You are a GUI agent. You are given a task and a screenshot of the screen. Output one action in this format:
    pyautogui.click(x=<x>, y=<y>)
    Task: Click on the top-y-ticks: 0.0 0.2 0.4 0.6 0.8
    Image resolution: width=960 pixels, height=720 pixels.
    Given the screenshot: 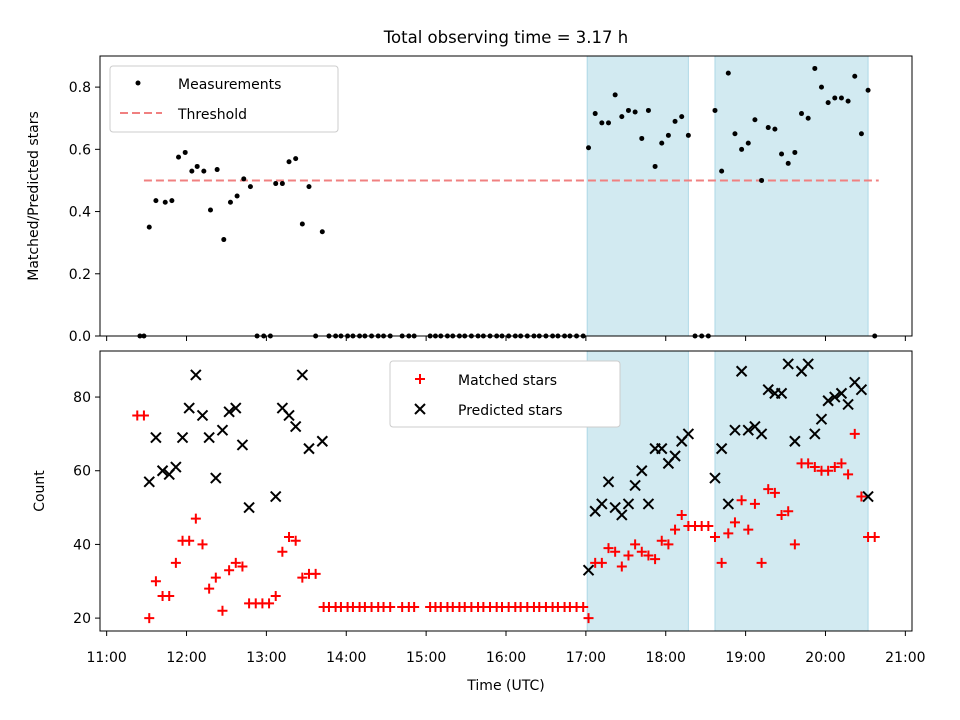 What is the action you would take?
    pyautogui.click(x=84, y=212)
    